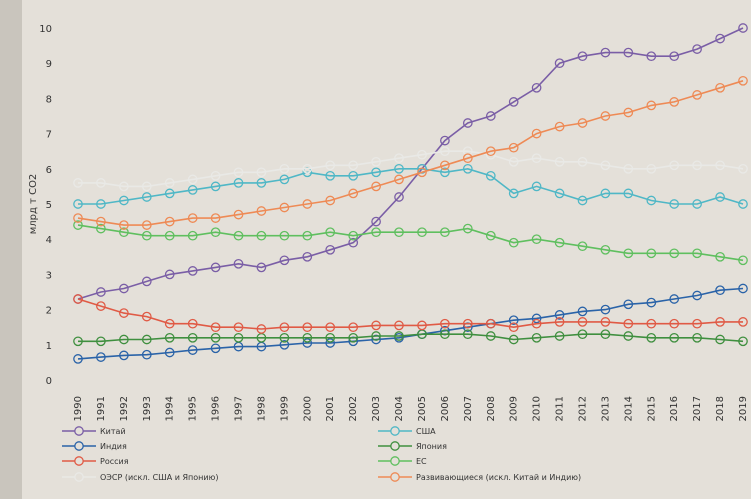  What do you see at coordinates (33, 204) in the screenshot?
I see `y-axis-label: млрд т CO2` at bounding box center [33, 204].